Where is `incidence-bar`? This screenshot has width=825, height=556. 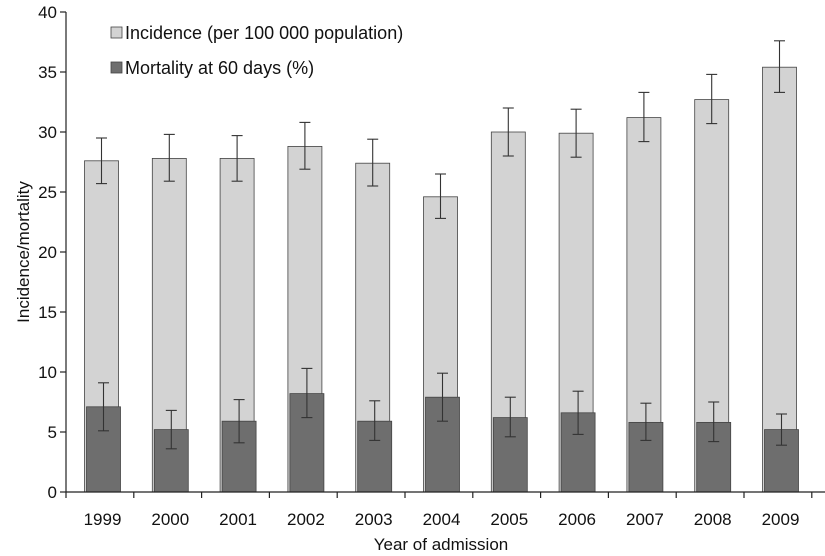 incidence-bar is located at coordinates (779, 279).